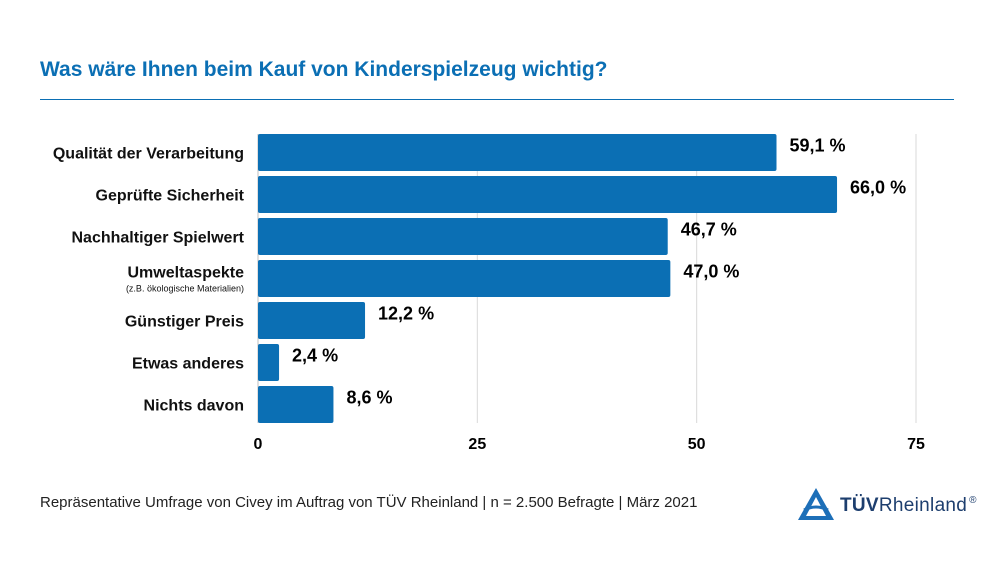 The width and height of the screenshot is (1000, 563). I want to click on data-label: 12,2 %, so click(406, 314).